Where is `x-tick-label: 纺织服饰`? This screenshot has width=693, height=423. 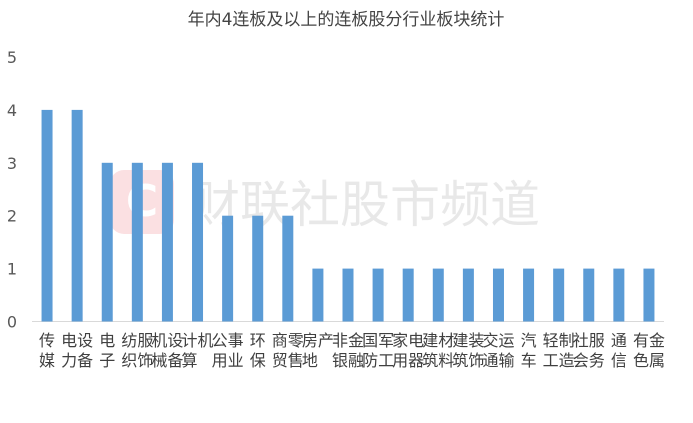 x-tick-label: 纺织服饰 is located at coordinates (137, 350).